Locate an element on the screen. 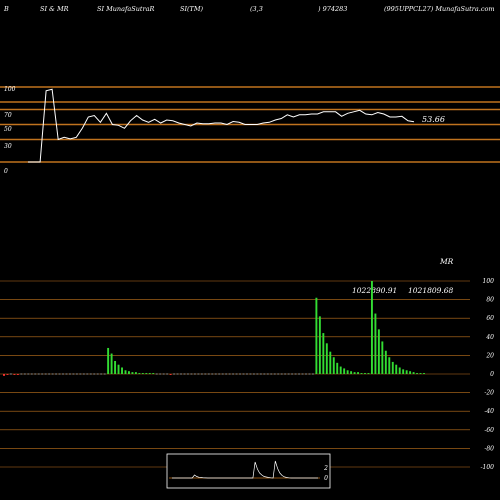 Image resolution: width=500 pixels, height=500 pixels. mrsi-tick-label: -100 is located at coordinates (488, 467).